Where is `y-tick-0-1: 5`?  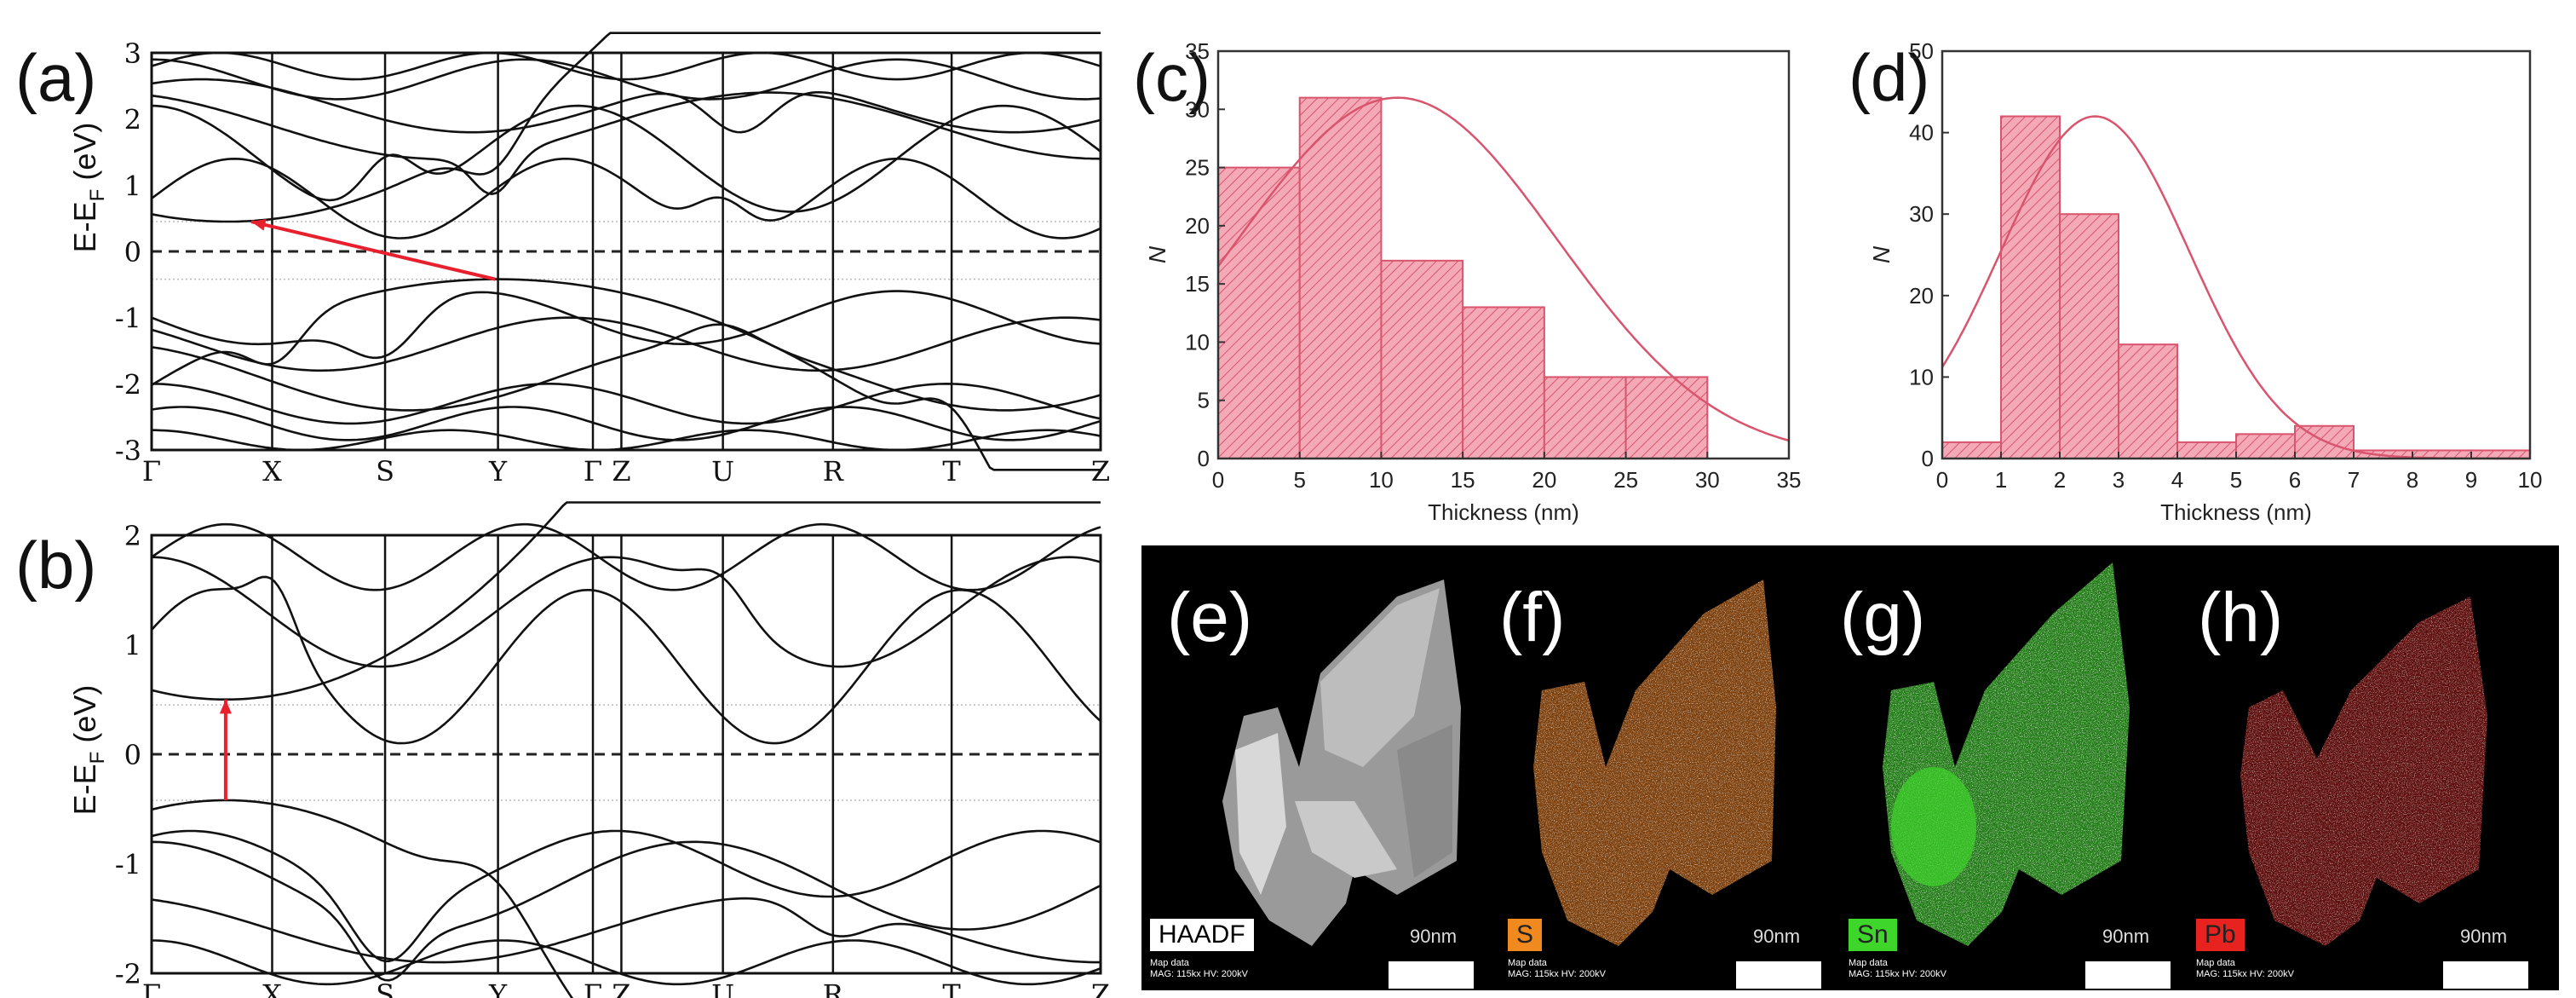 y-tick-0-1: 5 is located at coordinates (1204, 400).